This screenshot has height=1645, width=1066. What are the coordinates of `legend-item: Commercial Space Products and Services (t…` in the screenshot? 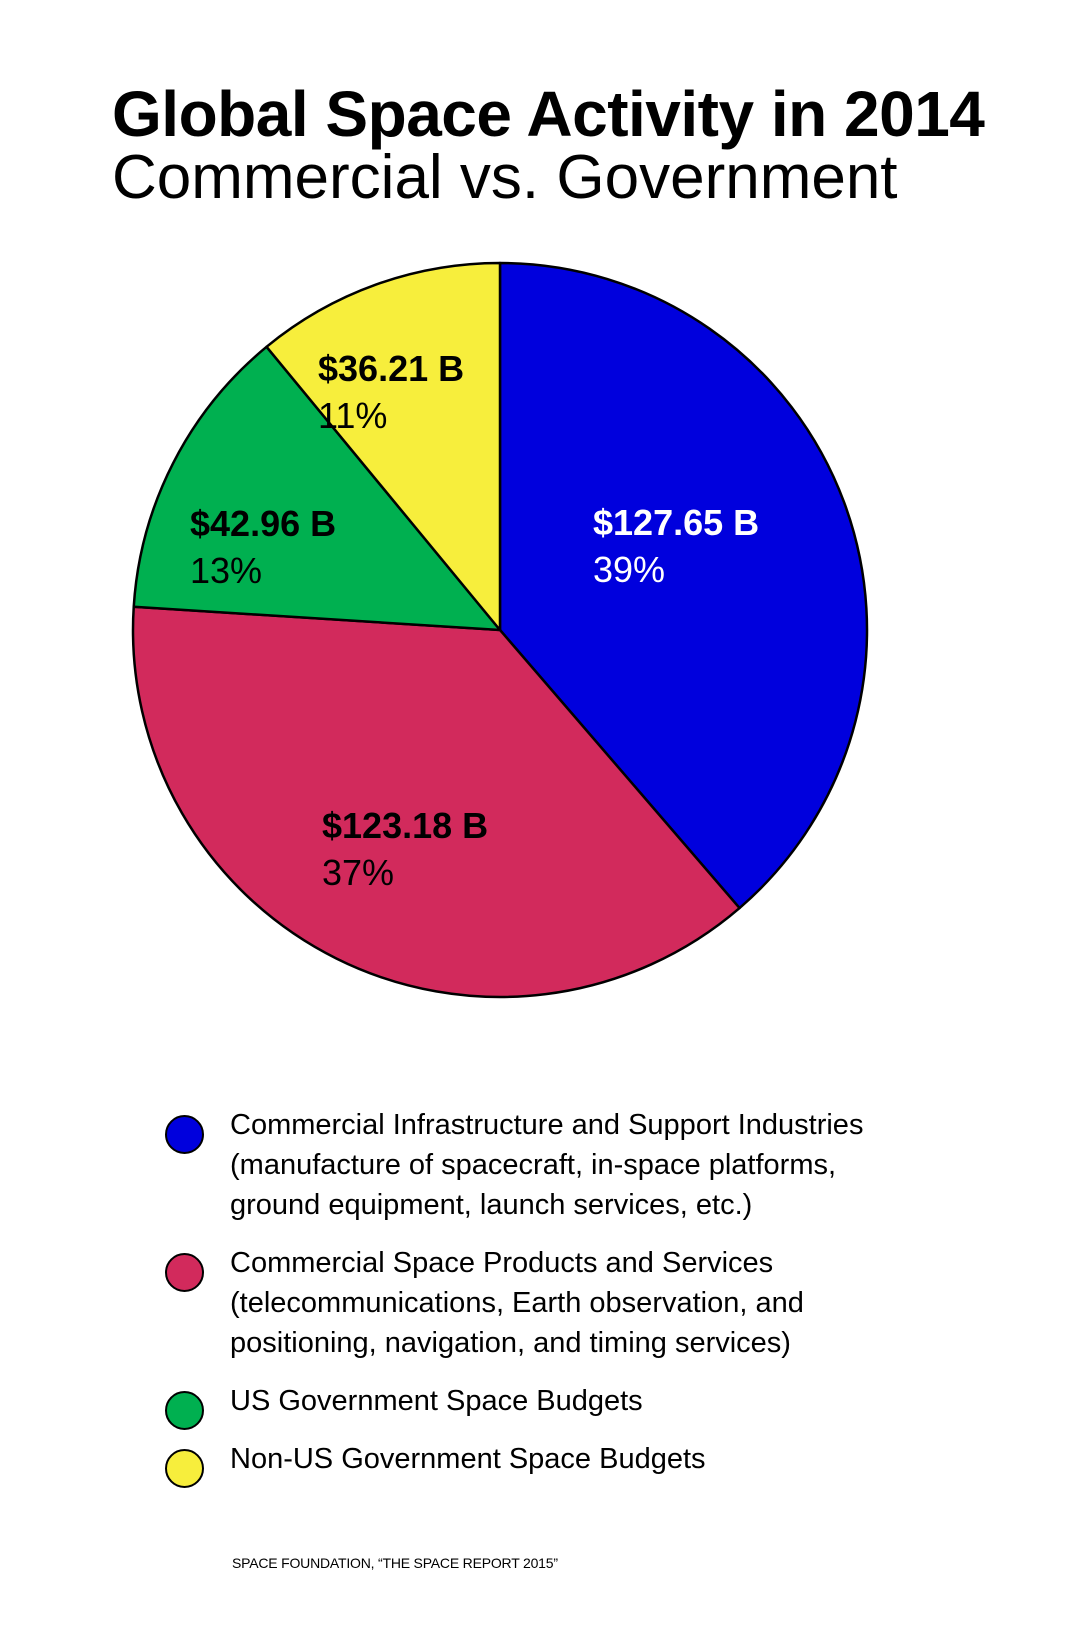 It's located at (555, 1303).